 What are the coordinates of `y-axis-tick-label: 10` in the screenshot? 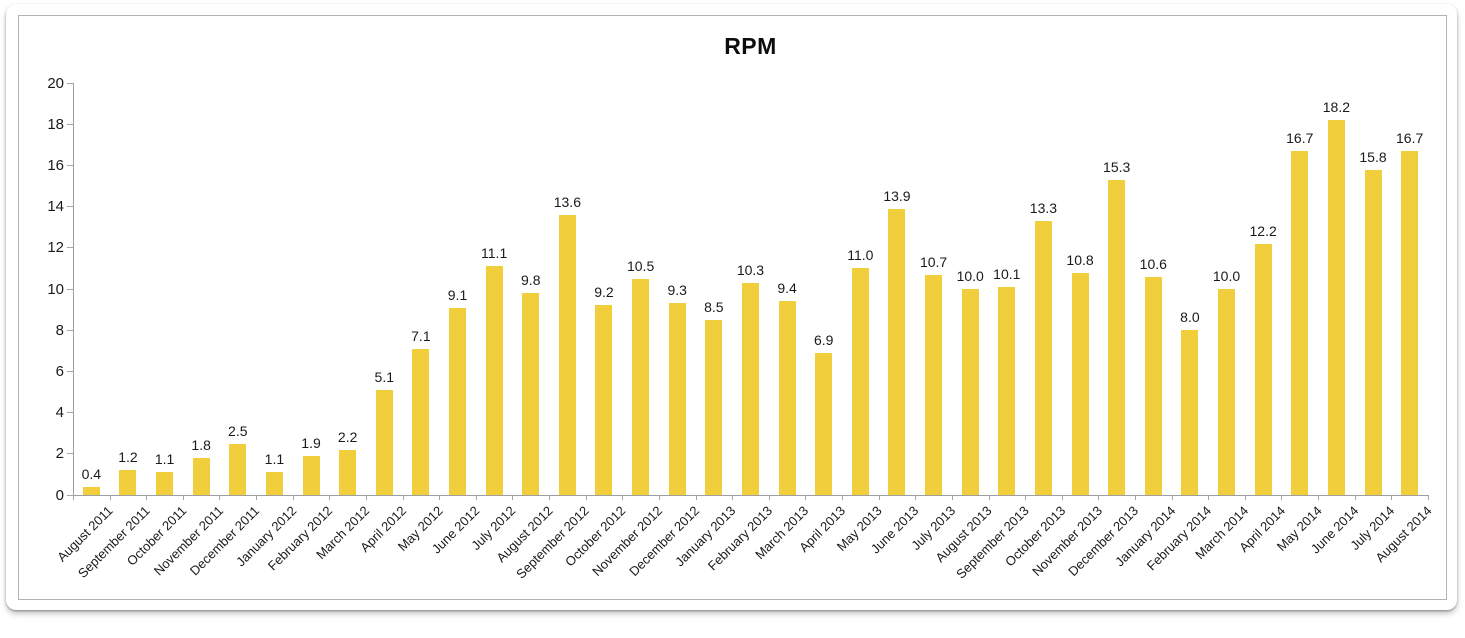 It's located at (55, 289).